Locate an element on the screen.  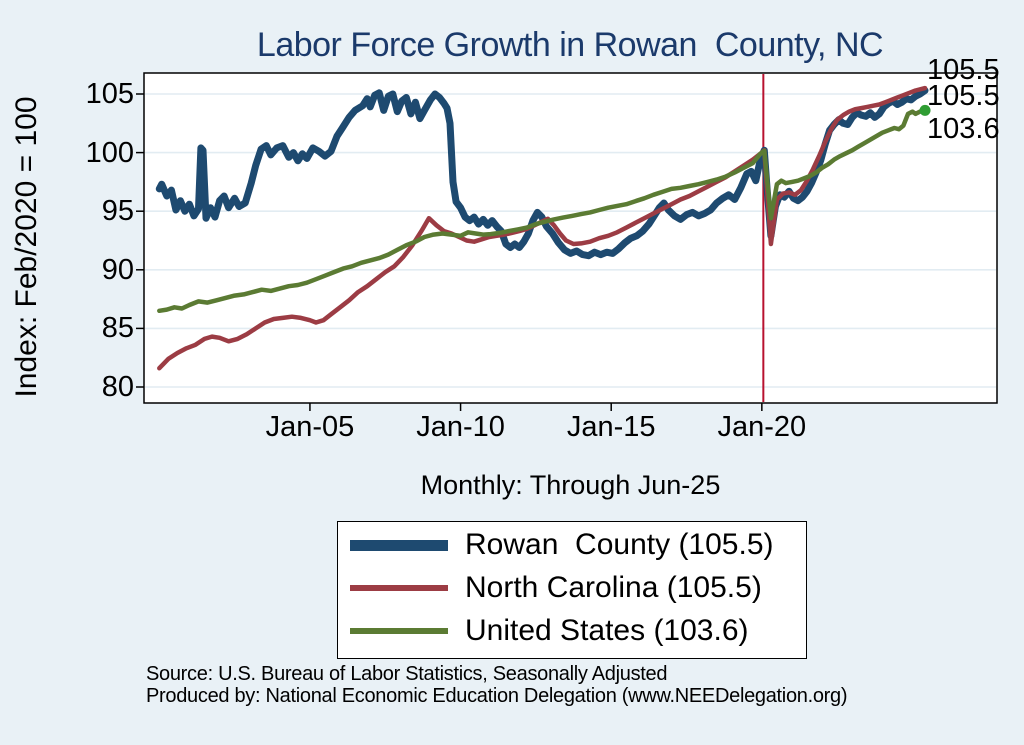
legend-line-swatch-rowan is located at coordinates (399, 545).